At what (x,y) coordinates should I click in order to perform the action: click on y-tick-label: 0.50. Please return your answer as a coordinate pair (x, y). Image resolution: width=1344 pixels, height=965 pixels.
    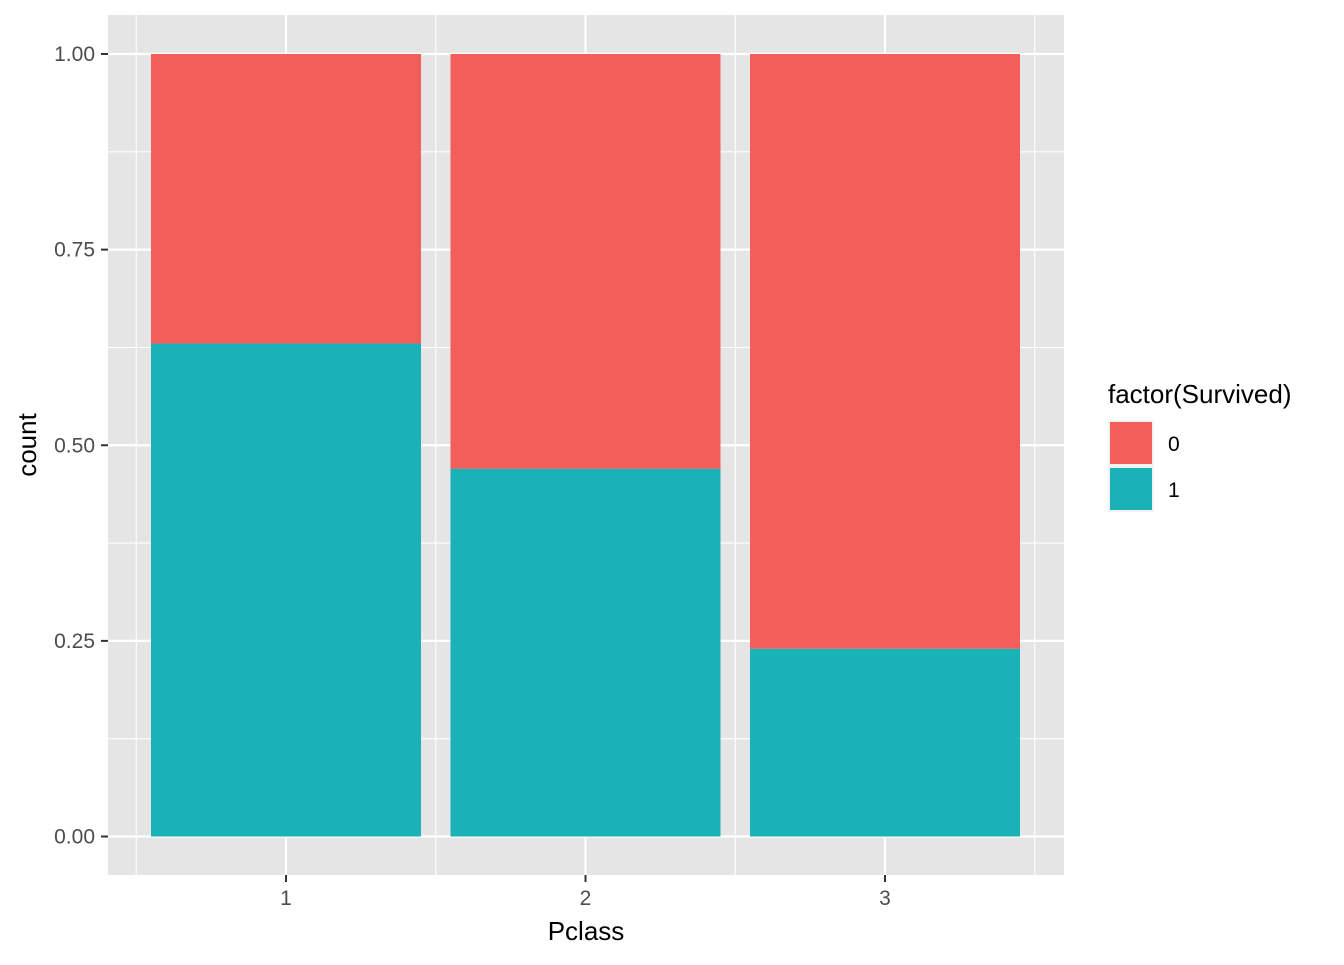
    Looking at the image, I should click on (74, 445).